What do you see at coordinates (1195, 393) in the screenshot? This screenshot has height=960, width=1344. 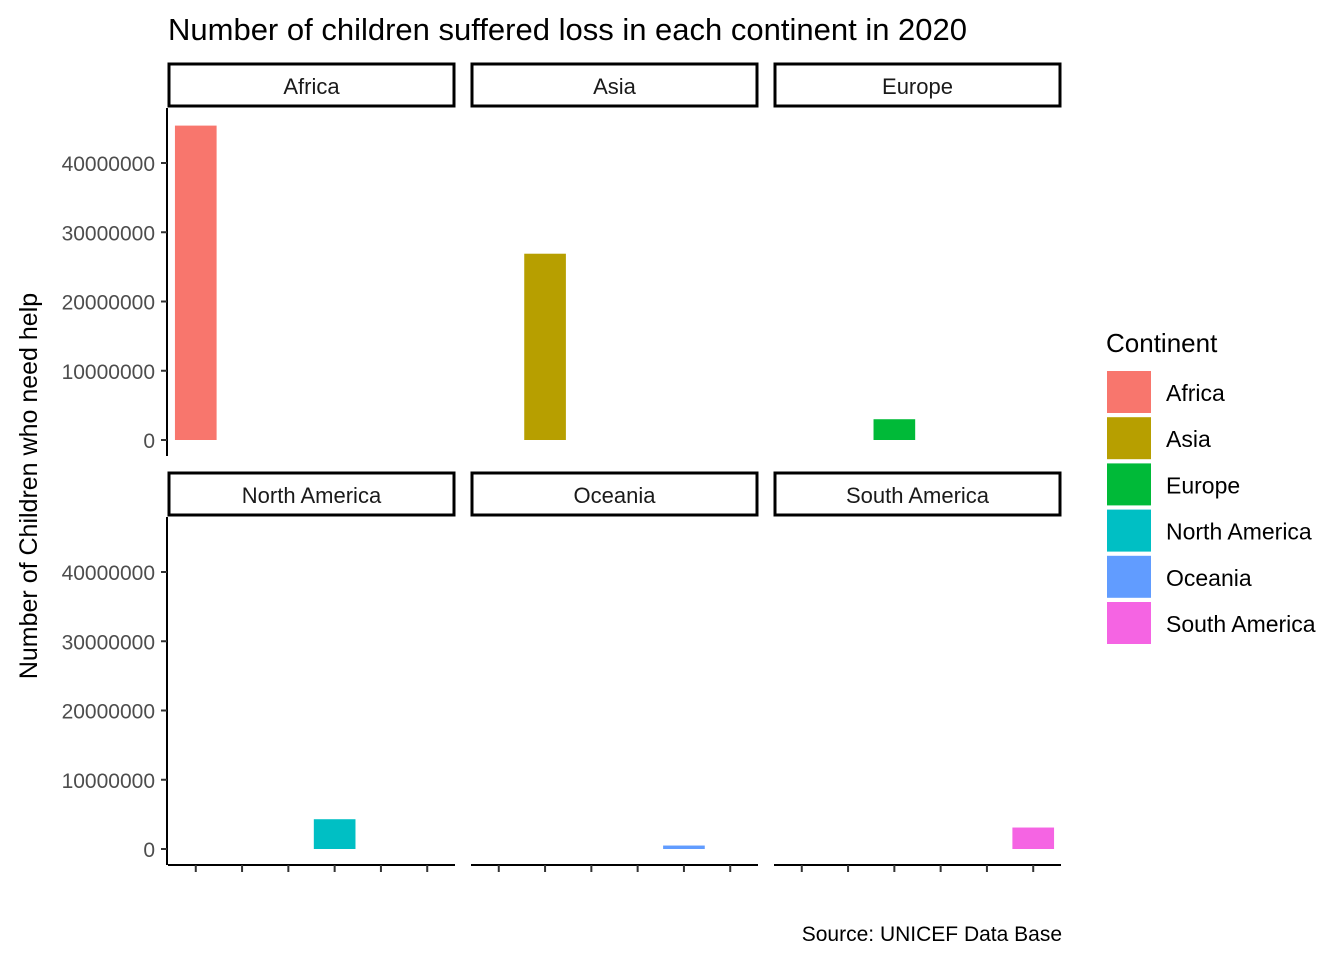 I see `legend-label: Africa` at bounding box center [1195, 393].